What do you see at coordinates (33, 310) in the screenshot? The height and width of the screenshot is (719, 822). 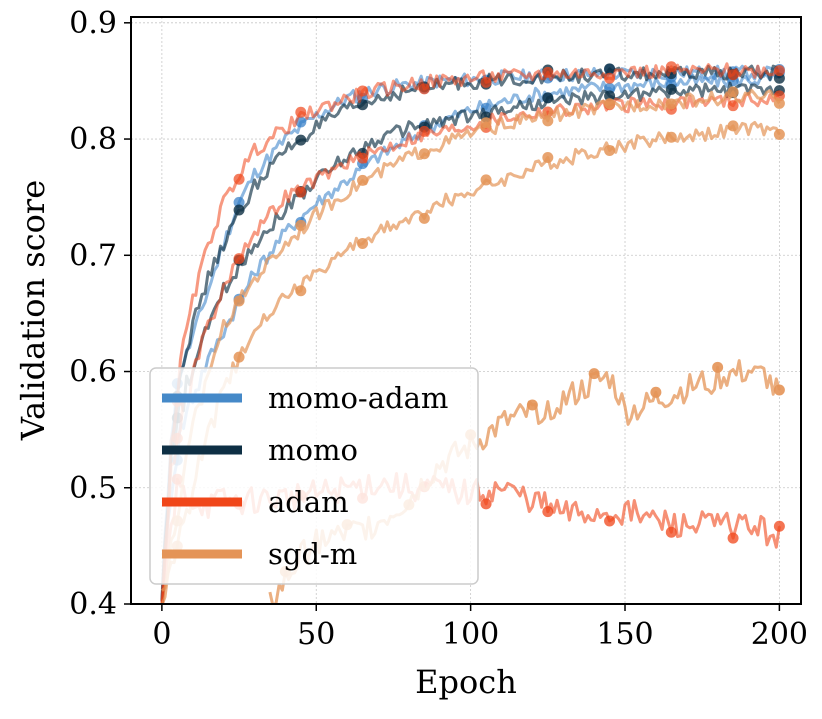 I see `y-axis-label: Validation score` at bounding box center [33, 310].